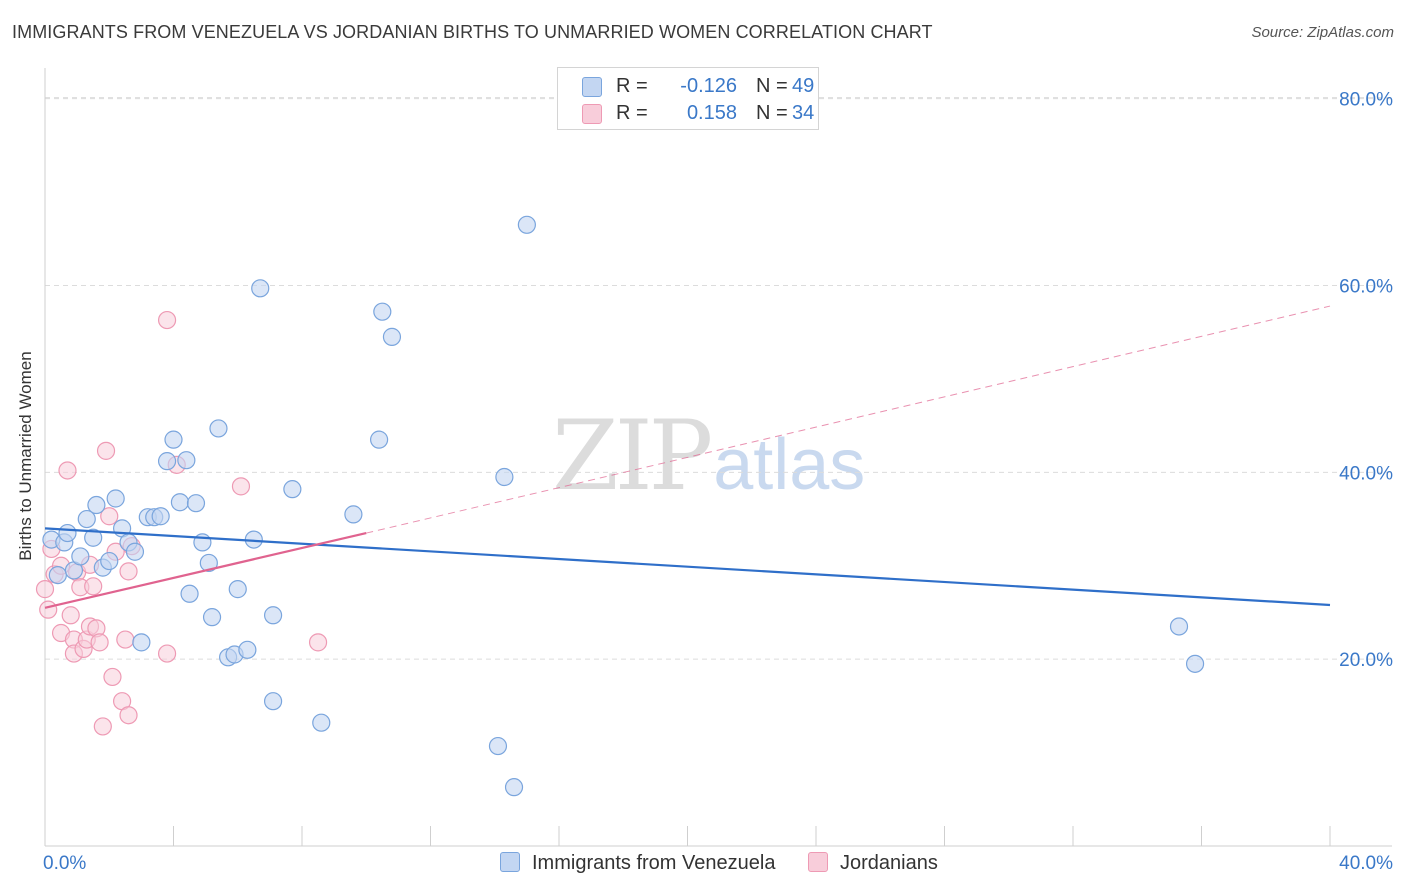 The height and width of the screenshot is (892, 1406). I want to click on legend-label-venezuela: Immigrants from Venezuela, so click(654, 863).